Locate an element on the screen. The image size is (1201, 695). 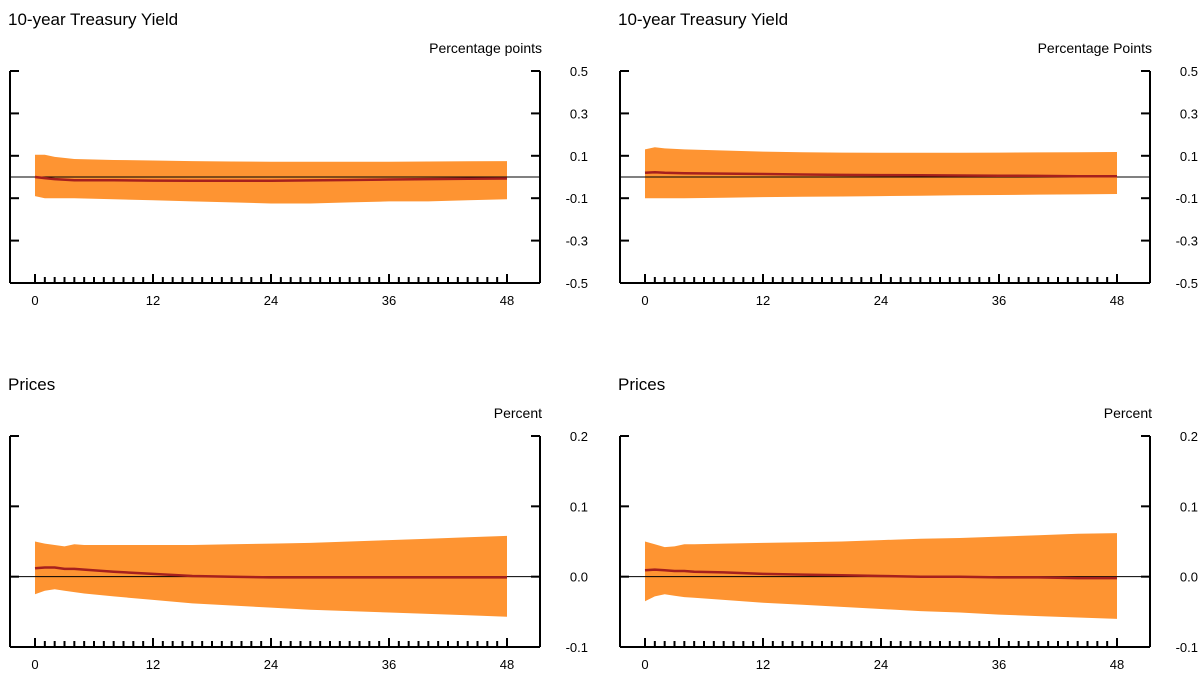
chart-unit-label: Percentage Points is located at coordinates (1094, 48).